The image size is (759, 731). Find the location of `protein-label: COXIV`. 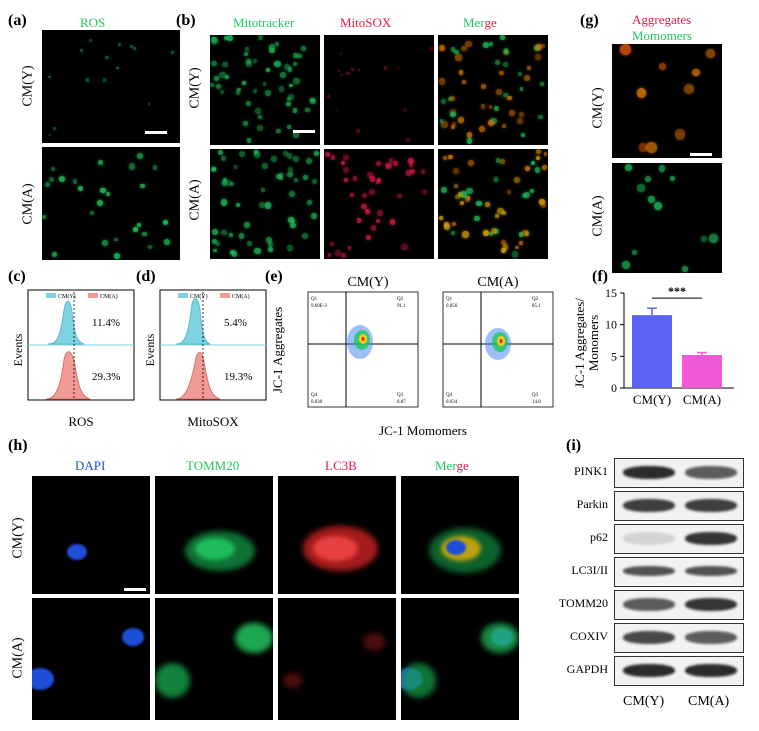

protein-label: COXIV is located at coordinates (589, 636).